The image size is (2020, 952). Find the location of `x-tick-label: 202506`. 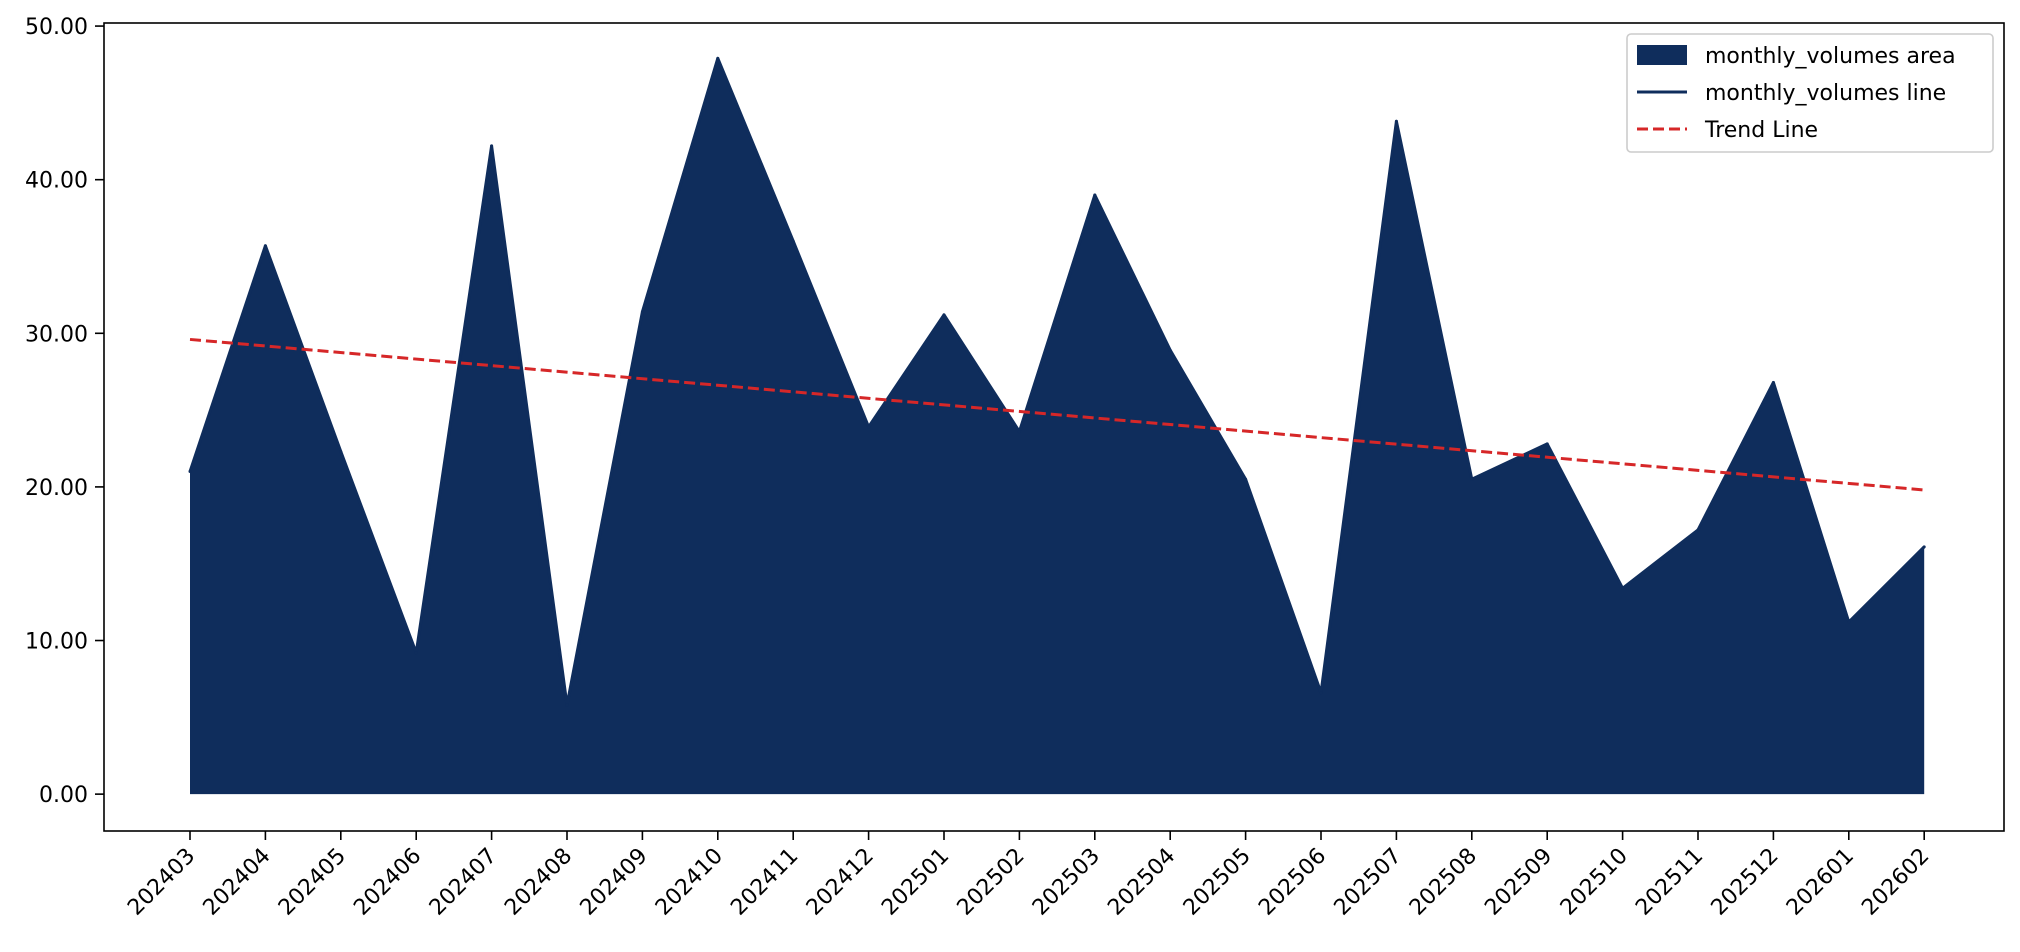

x-tick-label: 202506 is located at coordinates (1292, 882).